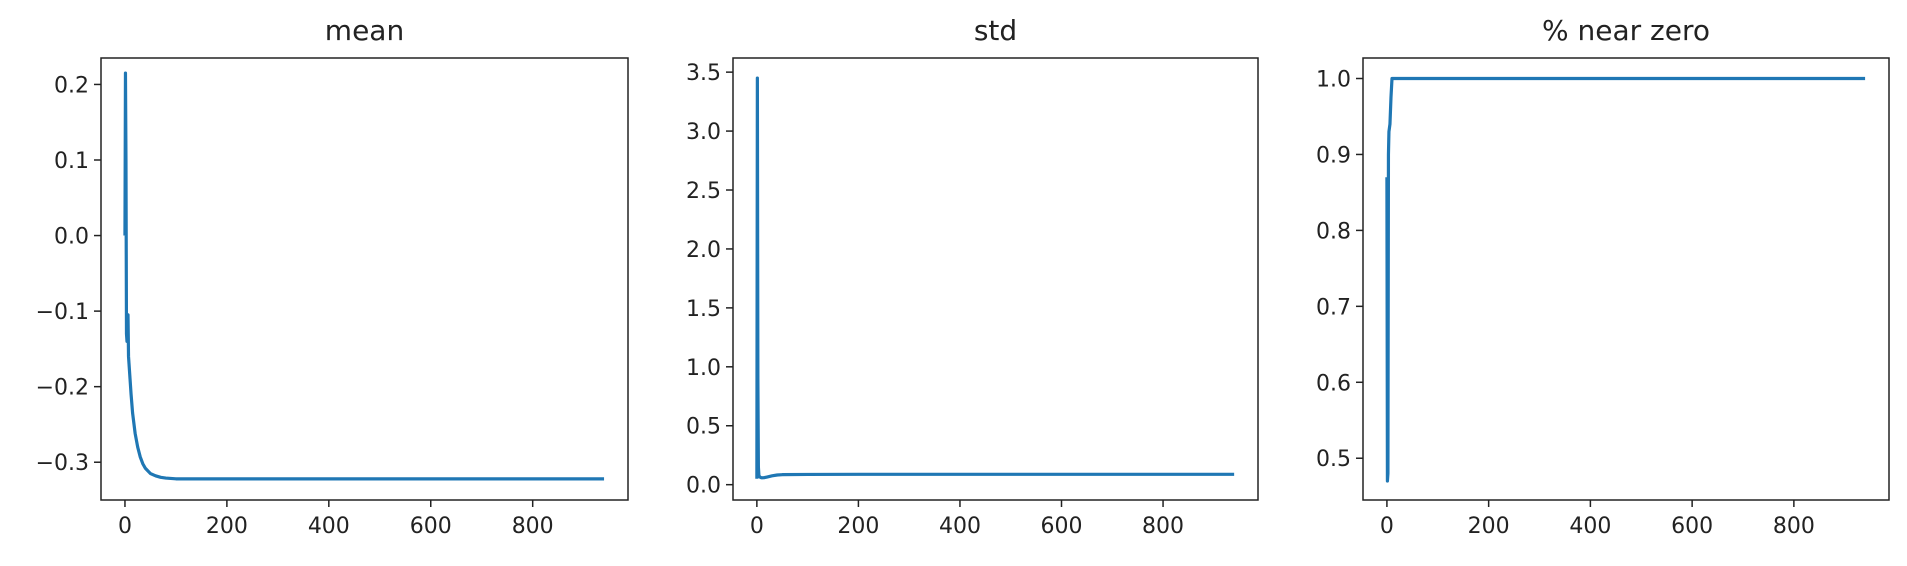  I want to click on chart-title: mean, so click(364, 30).